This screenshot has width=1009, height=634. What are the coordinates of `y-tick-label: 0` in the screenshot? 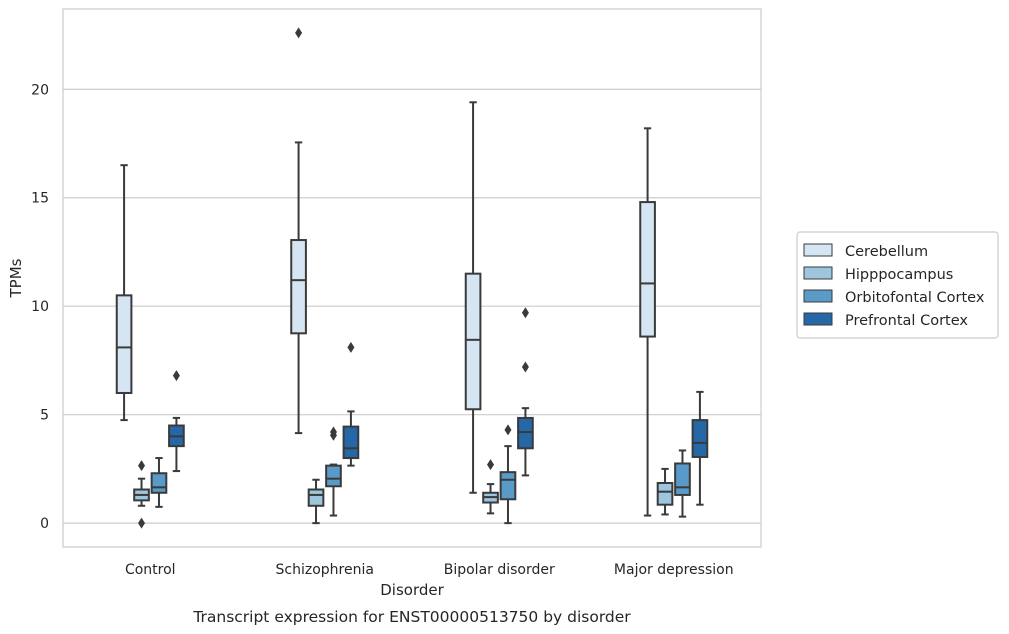 It's located at (44, 524).